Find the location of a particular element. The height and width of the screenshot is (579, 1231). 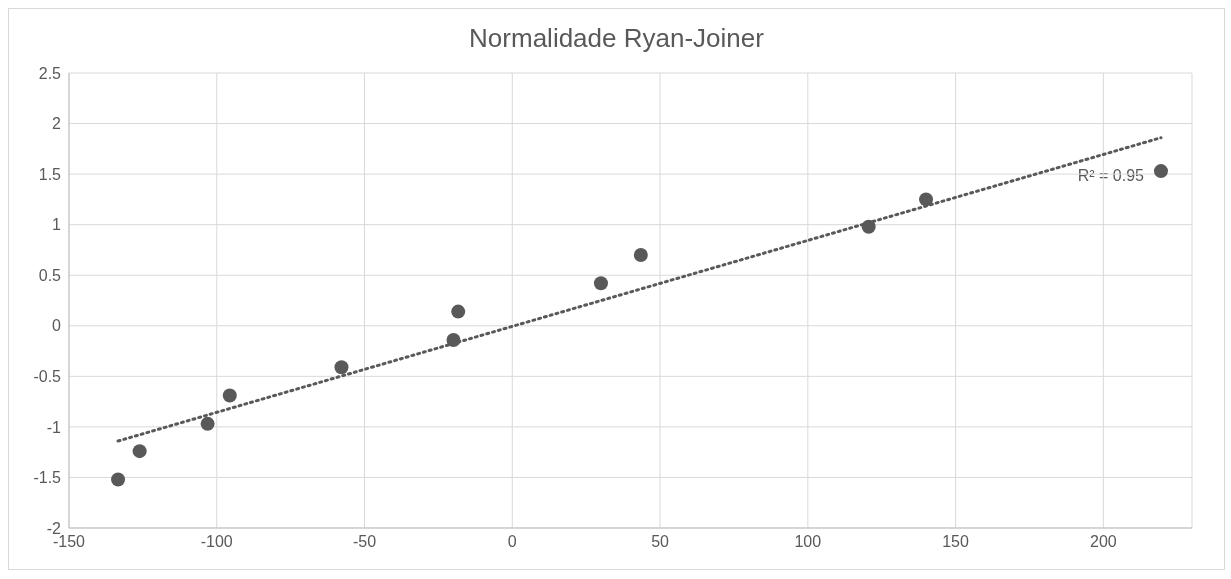

x-tick-label: 150 is located at coordinates (956, 542).